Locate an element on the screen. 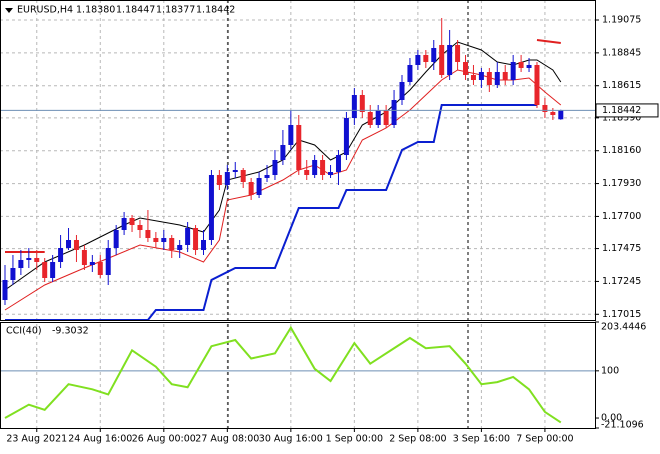  x-tick-label: 27 Aug 08:00 is located at coordinates (227, 439).